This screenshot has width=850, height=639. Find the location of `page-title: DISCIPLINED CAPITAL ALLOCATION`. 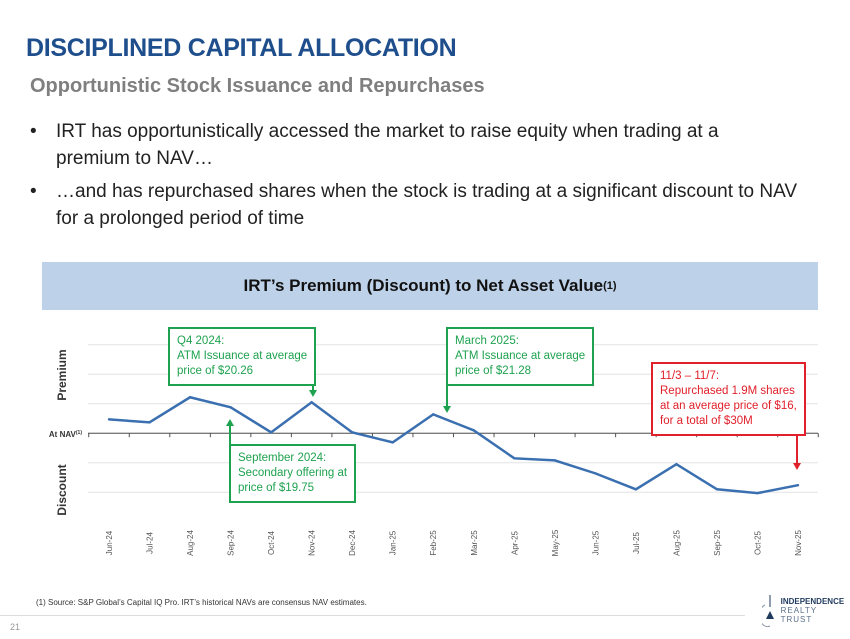

page-title: DISCIPLINED CAPITAL ALLOCATION is located at coordinates (241, 48).